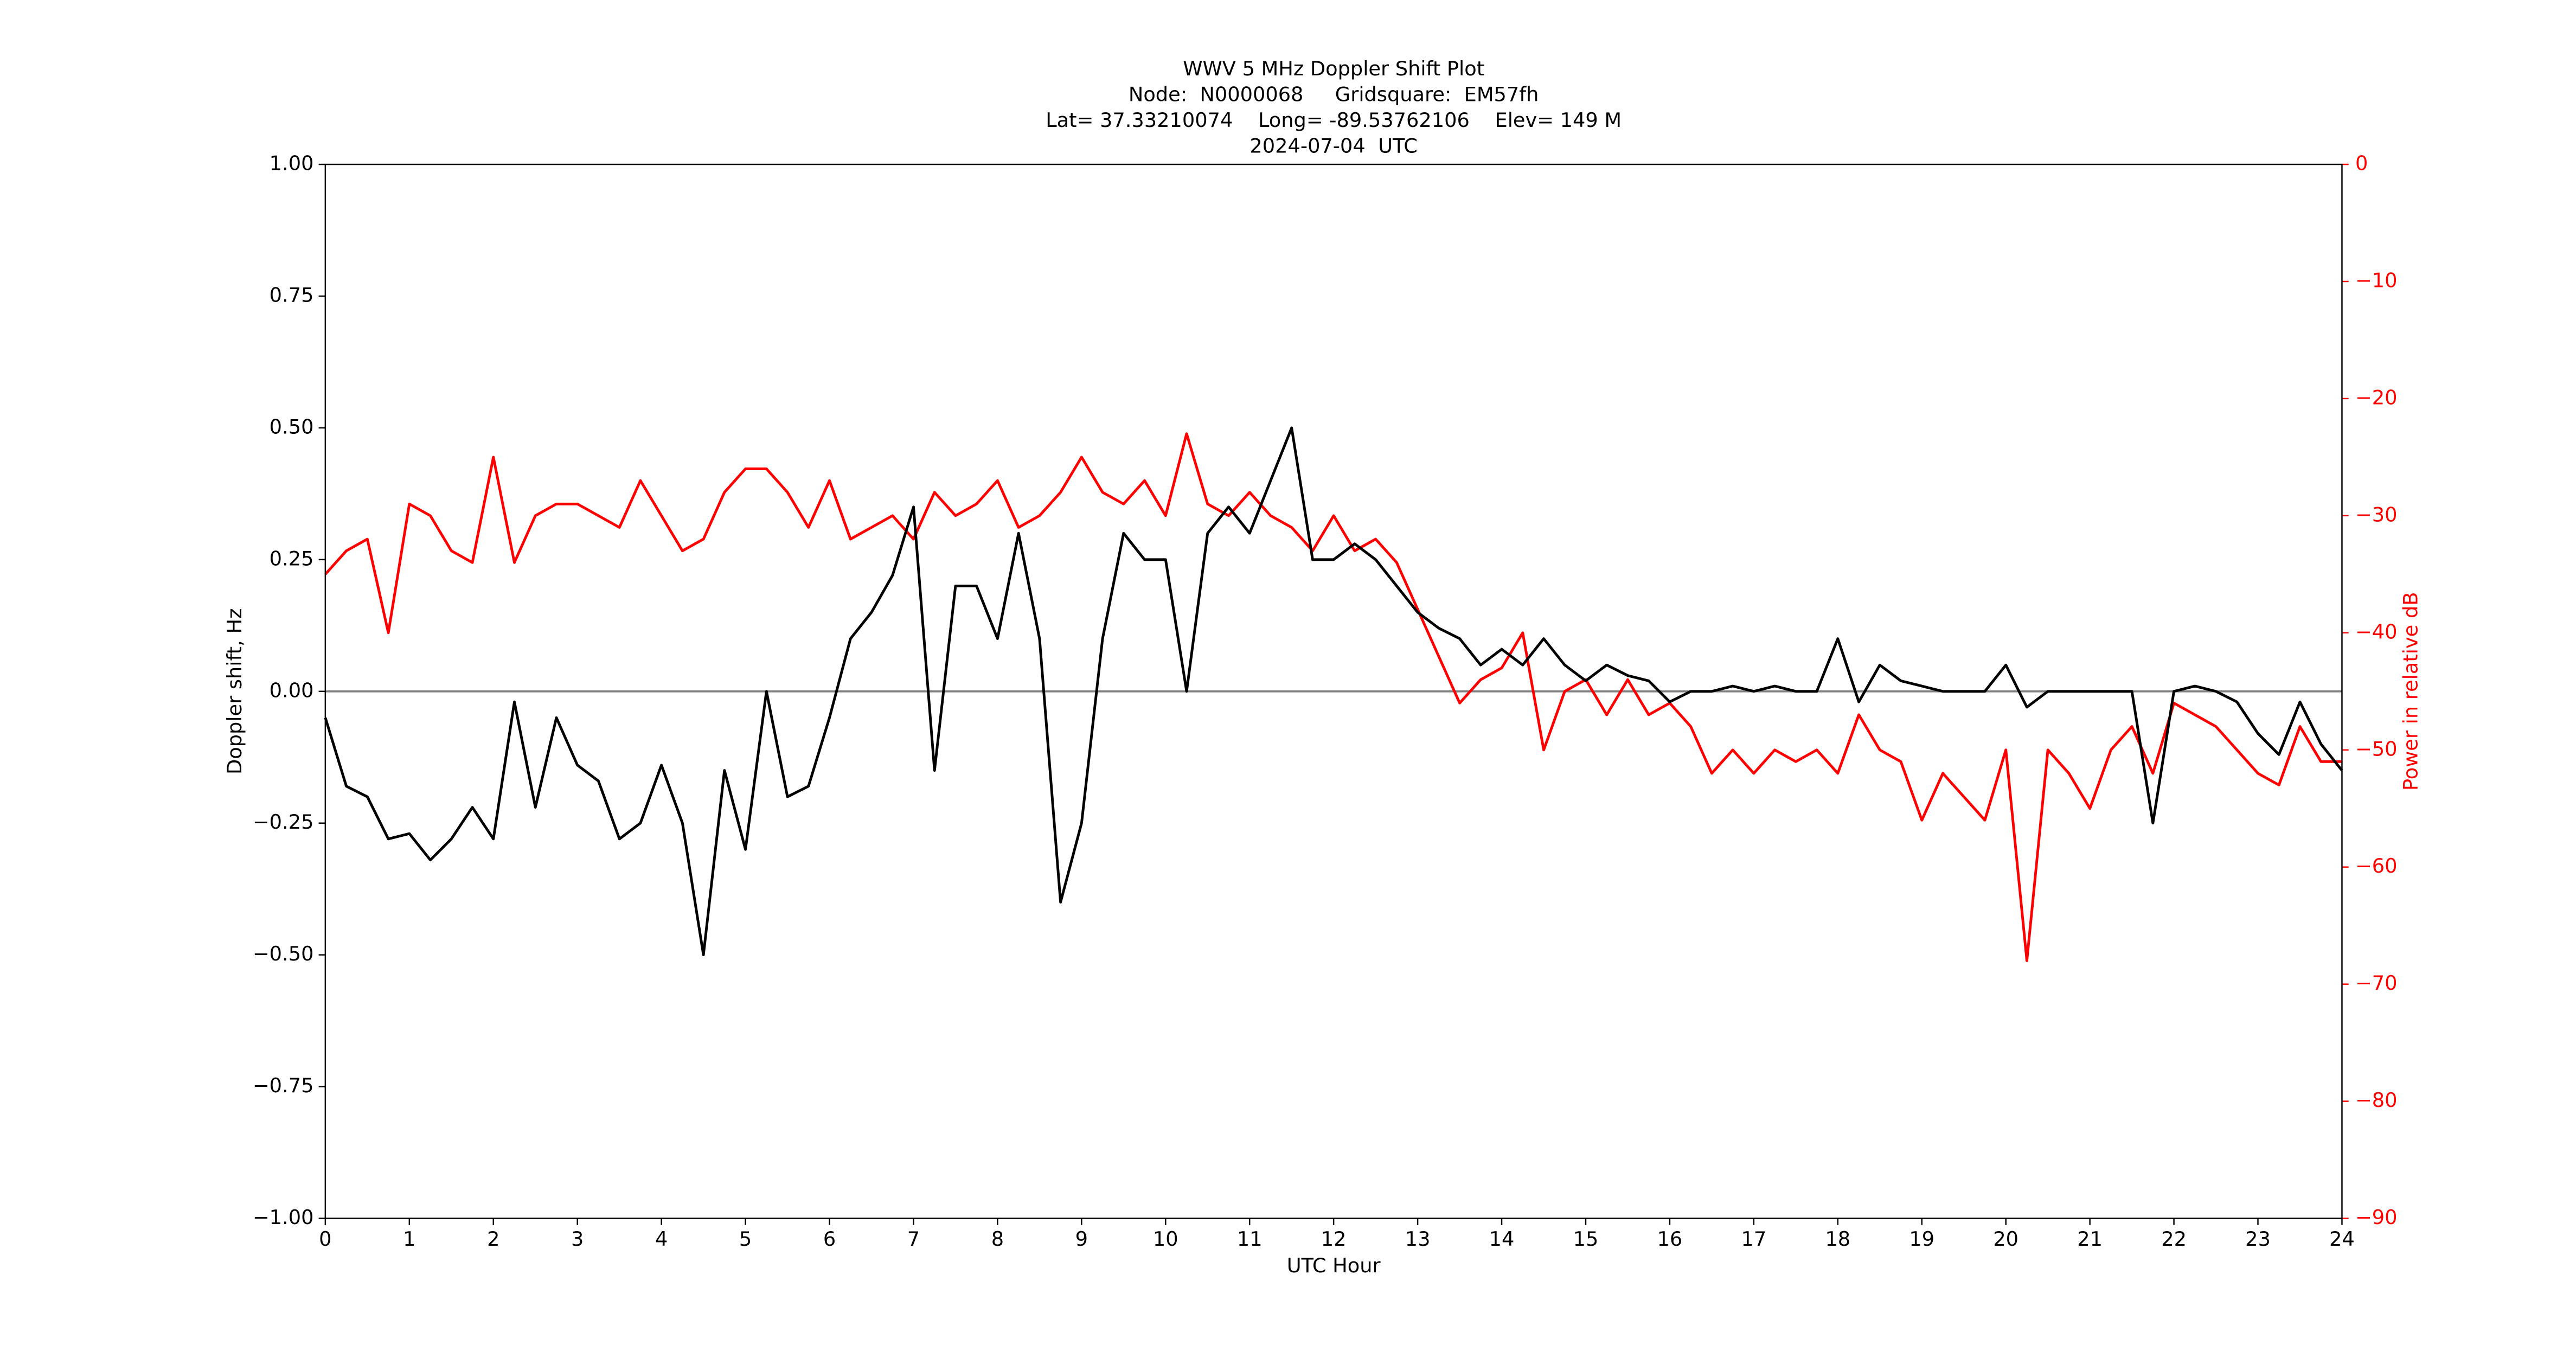 The image size is (2576, 1358). Describe the element at coordinates (1165, 1239) in the screenshot. I see `x-tick-label: 10` at that location.